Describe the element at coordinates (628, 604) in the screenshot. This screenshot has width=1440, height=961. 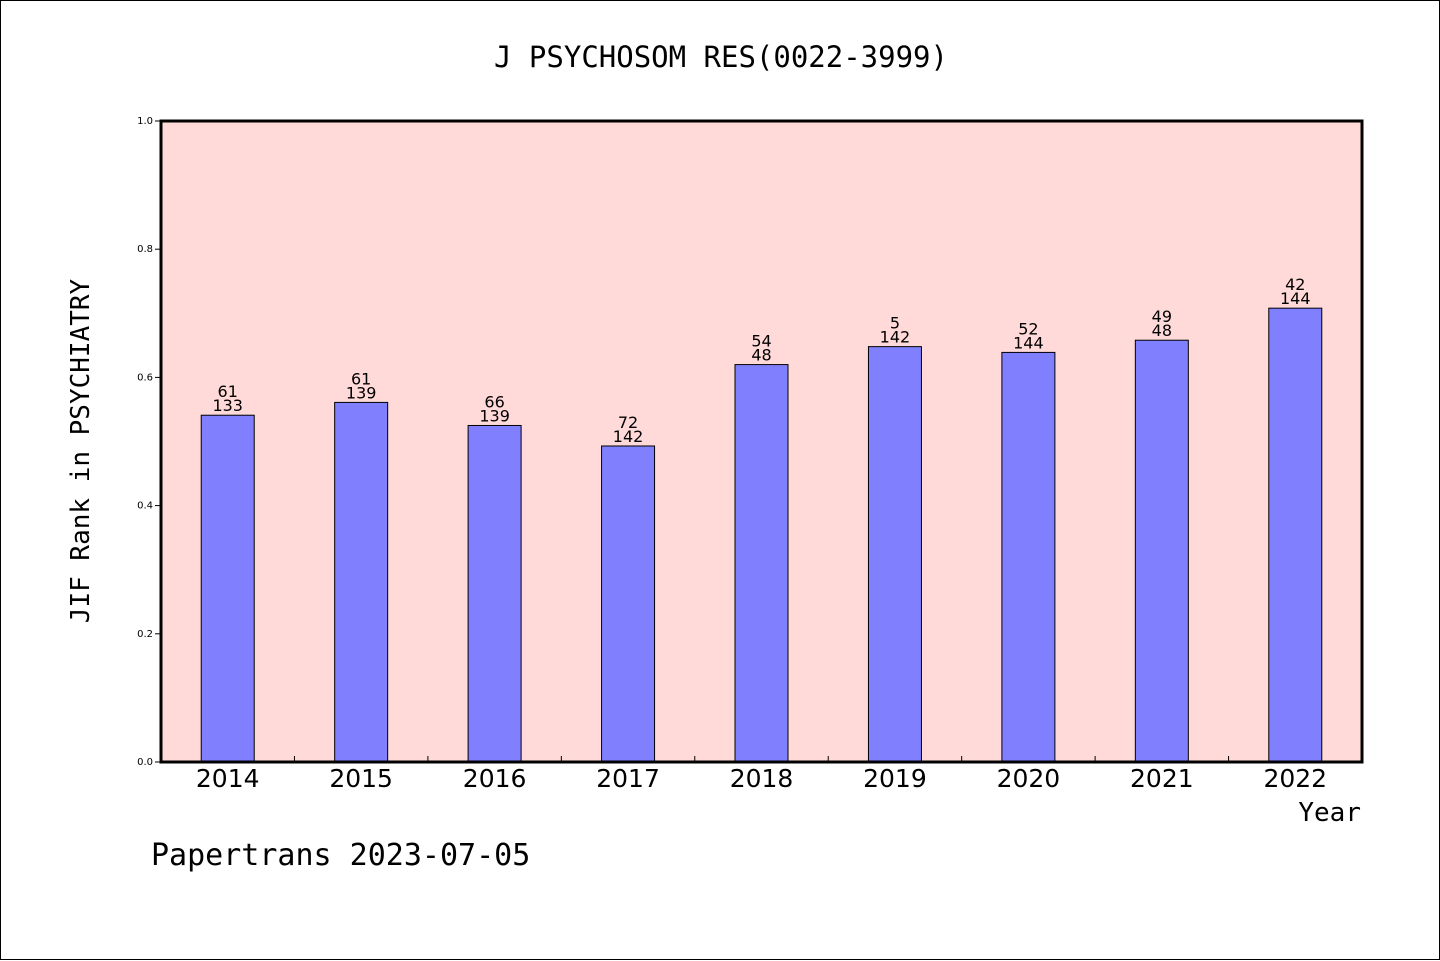
I see `bar-2017` at that location.